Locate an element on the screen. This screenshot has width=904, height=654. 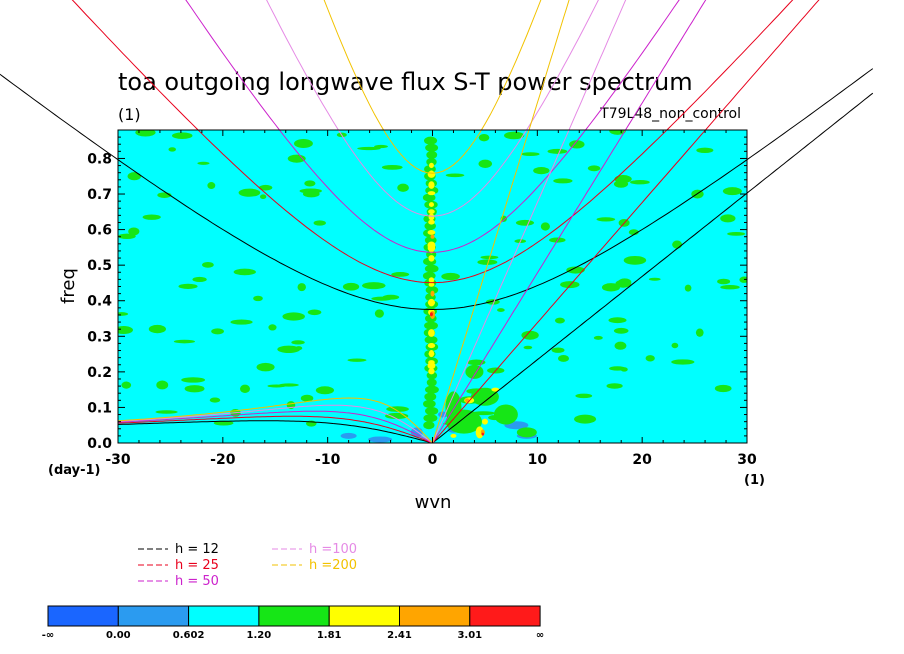
legend-label: h = 50 is located at coordinates (197, 581).